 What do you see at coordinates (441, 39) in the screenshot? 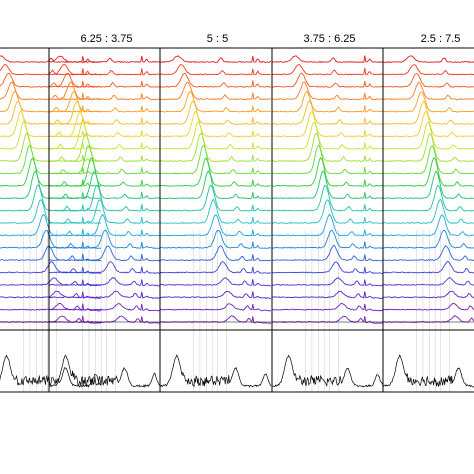
I see `panel-title-4: 2.5 : 7.5` at bounding box center [441, 39].